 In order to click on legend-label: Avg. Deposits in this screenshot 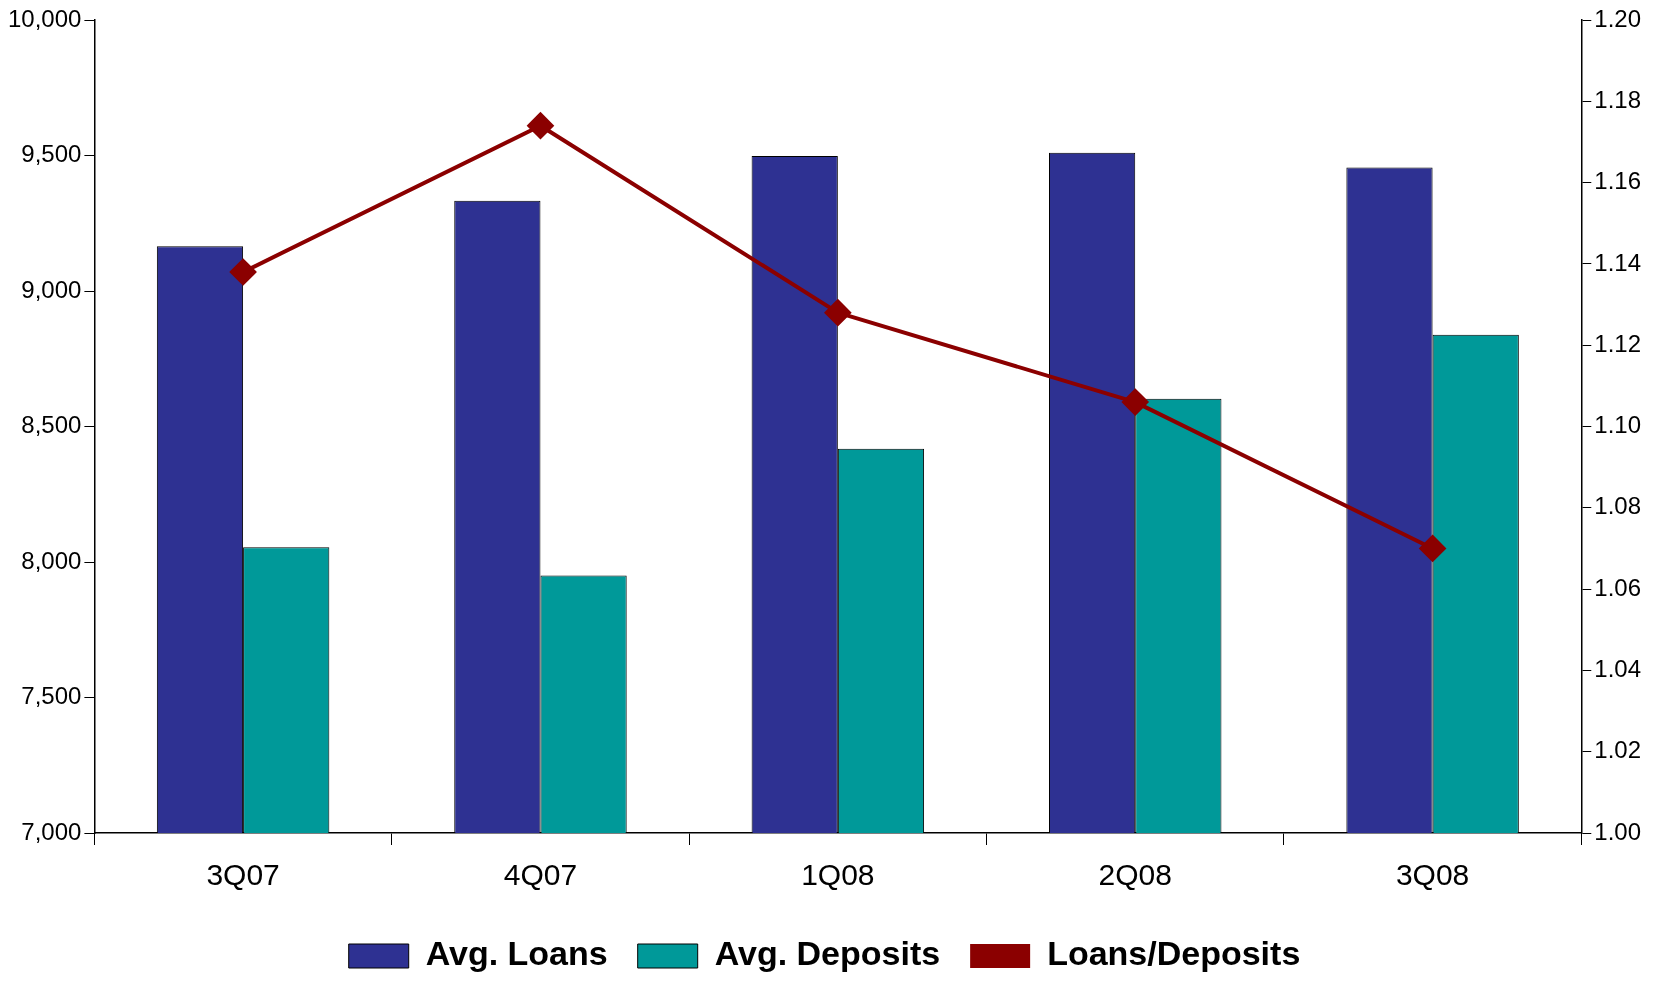, I will do `click(827, 953)`.